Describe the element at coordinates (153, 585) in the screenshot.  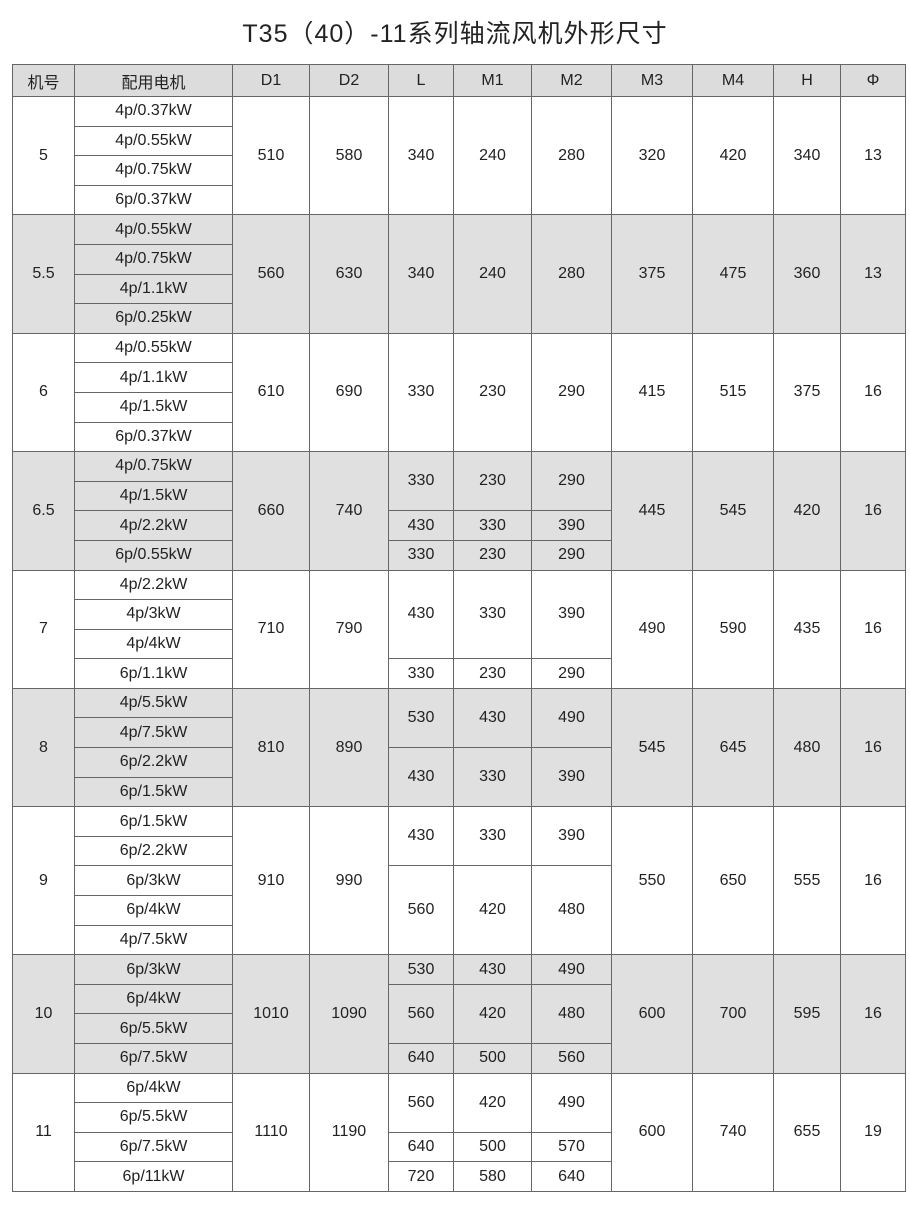
I see `motor-cell: 4p/2.2kW` at that location.